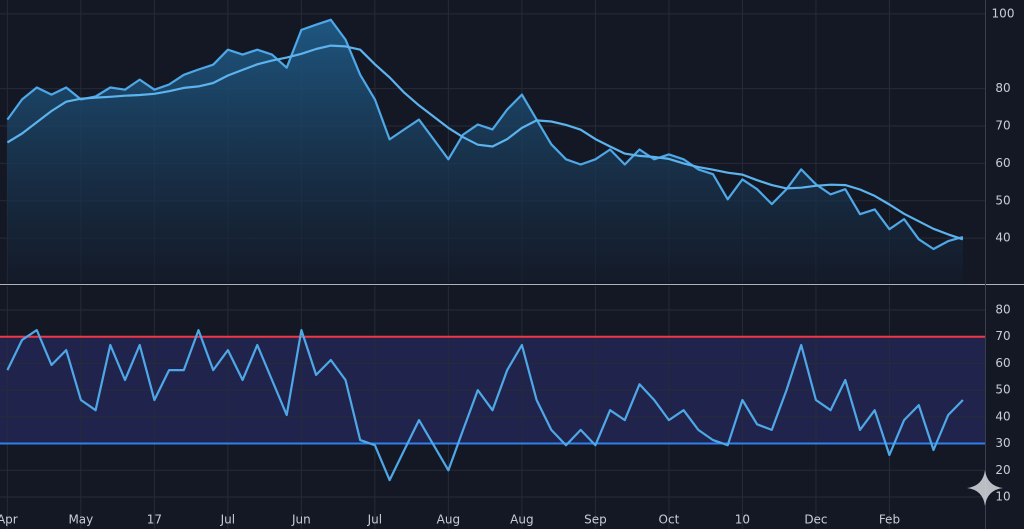 This screenshot has width=1024, height=529. Describe the element at coordinates (301, 520) in the screenshot. I see `x-tick-label: Jun` at that location.